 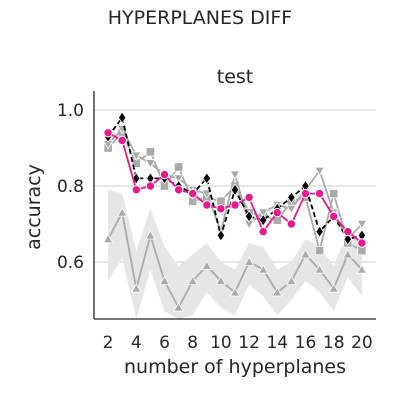 I want to click on x-tick-label-8: 18, so click(x=334, y=343).